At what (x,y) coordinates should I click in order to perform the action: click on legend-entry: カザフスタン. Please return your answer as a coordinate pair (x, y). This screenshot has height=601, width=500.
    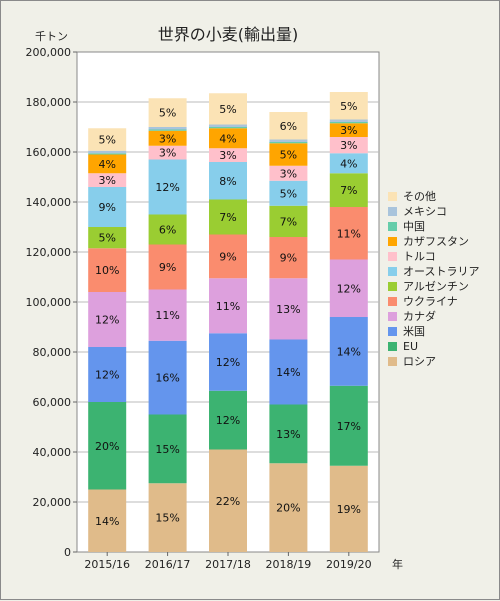
    Looking at the image, I should click on (436, 241).